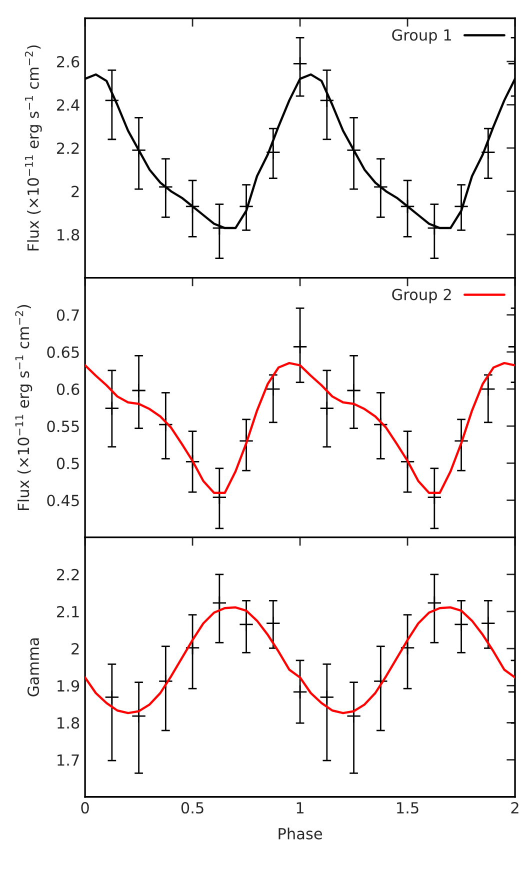 Image resolution: width=525 pixels, height=869 pixels. Describe the element at coordinates (421, 296) in the screenshot. I see `legend-label: Group 2` at that location.